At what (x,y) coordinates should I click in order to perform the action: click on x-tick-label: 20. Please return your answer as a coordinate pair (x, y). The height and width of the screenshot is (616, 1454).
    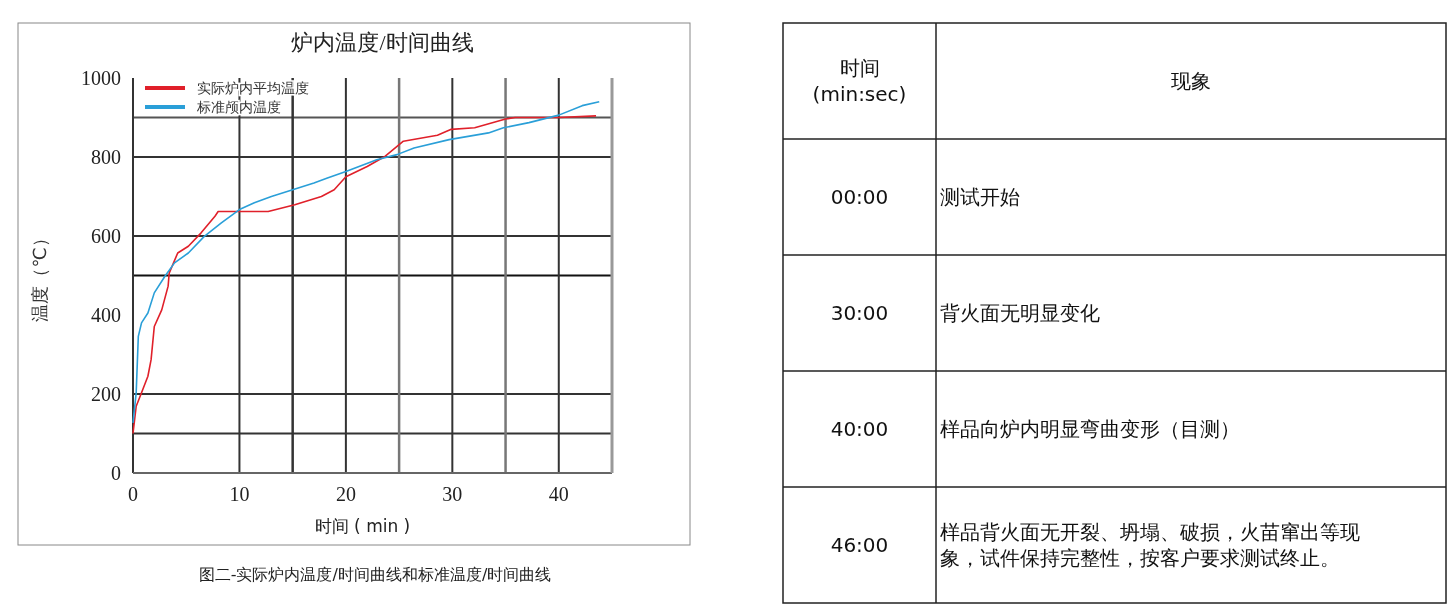
    Looking at the image, I should click on (345, 494).